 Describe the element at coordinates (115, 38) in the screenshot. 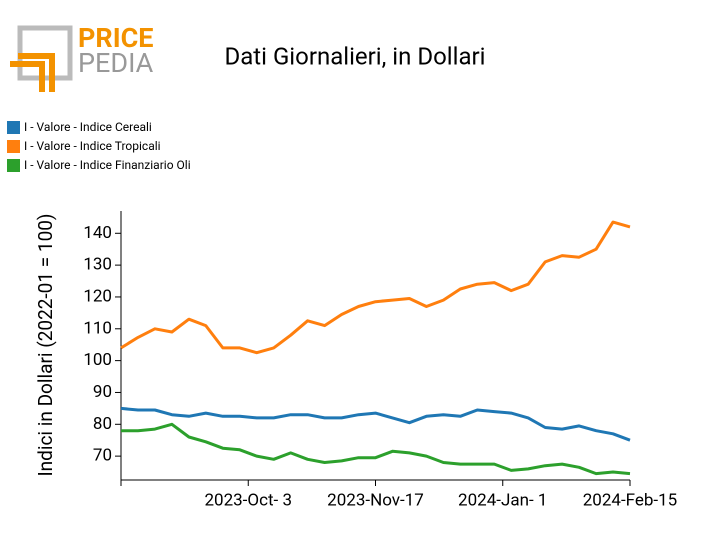

I see `logo-top: PRICE` at that location.